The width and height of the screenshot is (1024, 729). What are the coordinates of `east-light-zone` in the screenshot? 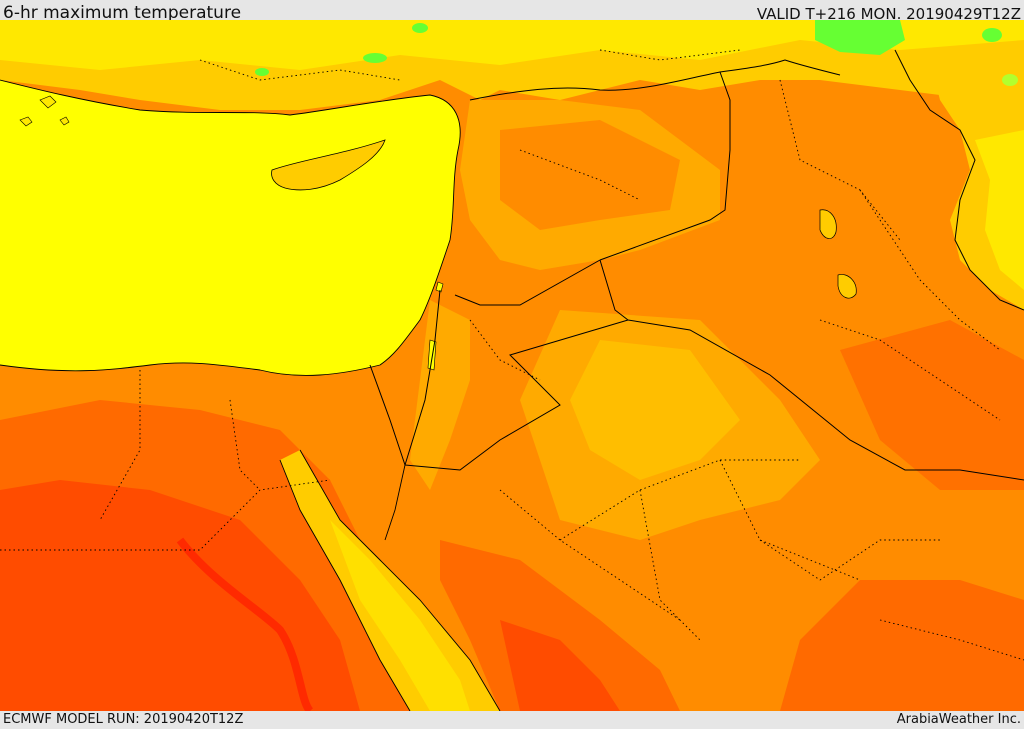 It's located at (999, 210).